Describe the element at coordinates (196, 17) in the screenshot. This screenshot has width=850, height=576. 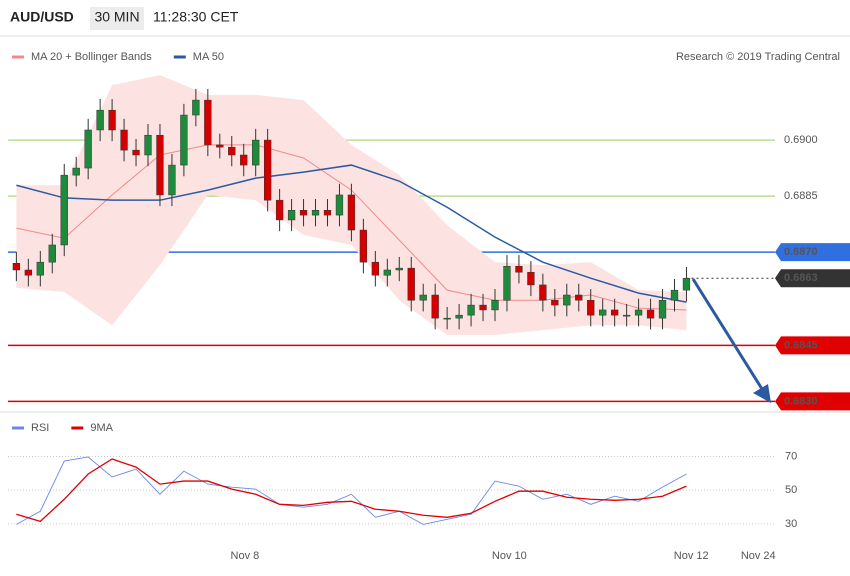
I see `time: 11:28:30 CET` at that location.